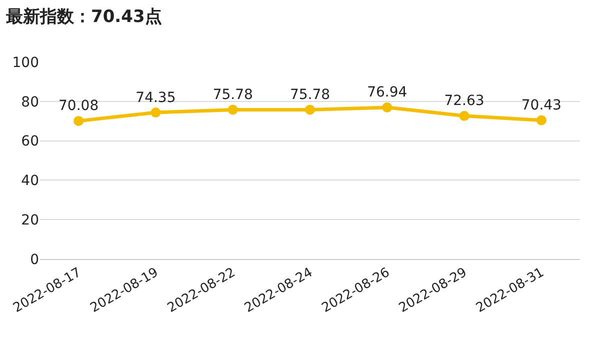  Describe the element at coordinates (30, 102) in the screenshot. I see `y-tick-label: 80` at that location.